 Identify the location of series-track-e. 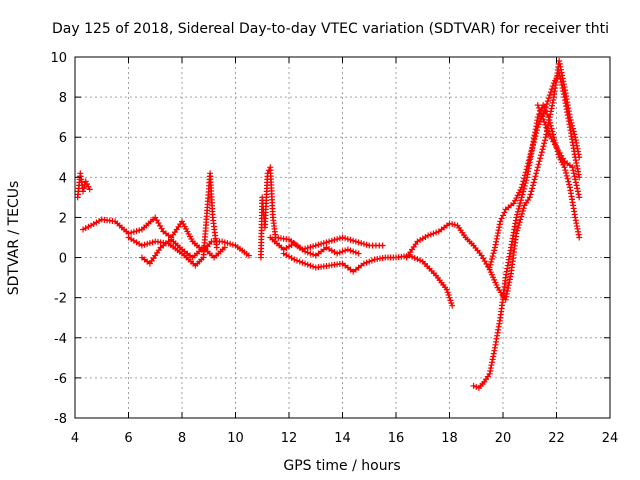
(321, 212).